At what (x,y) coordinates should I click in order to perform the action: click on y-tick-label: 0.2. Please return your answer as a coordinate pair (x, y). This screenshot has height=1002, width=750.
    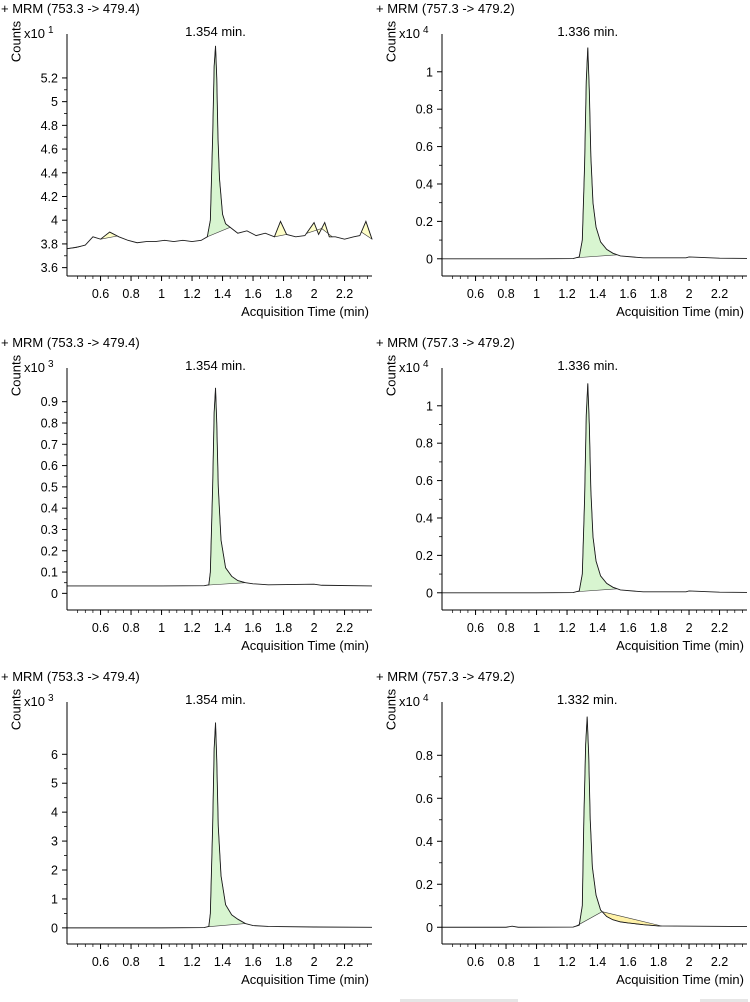
    Looking at the image, I should click on (424, 222).